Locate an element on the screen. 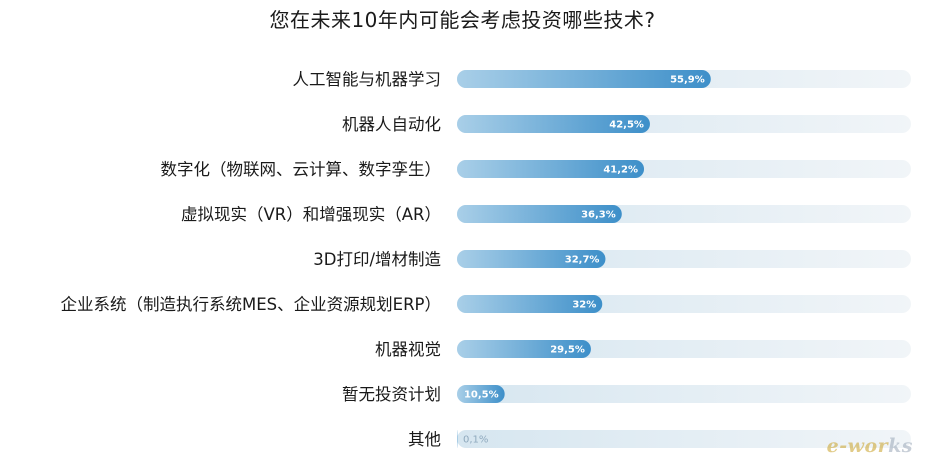 This screenshot has width=925, height=463. value-label: 42,5% is located at coordinates (626, 125).